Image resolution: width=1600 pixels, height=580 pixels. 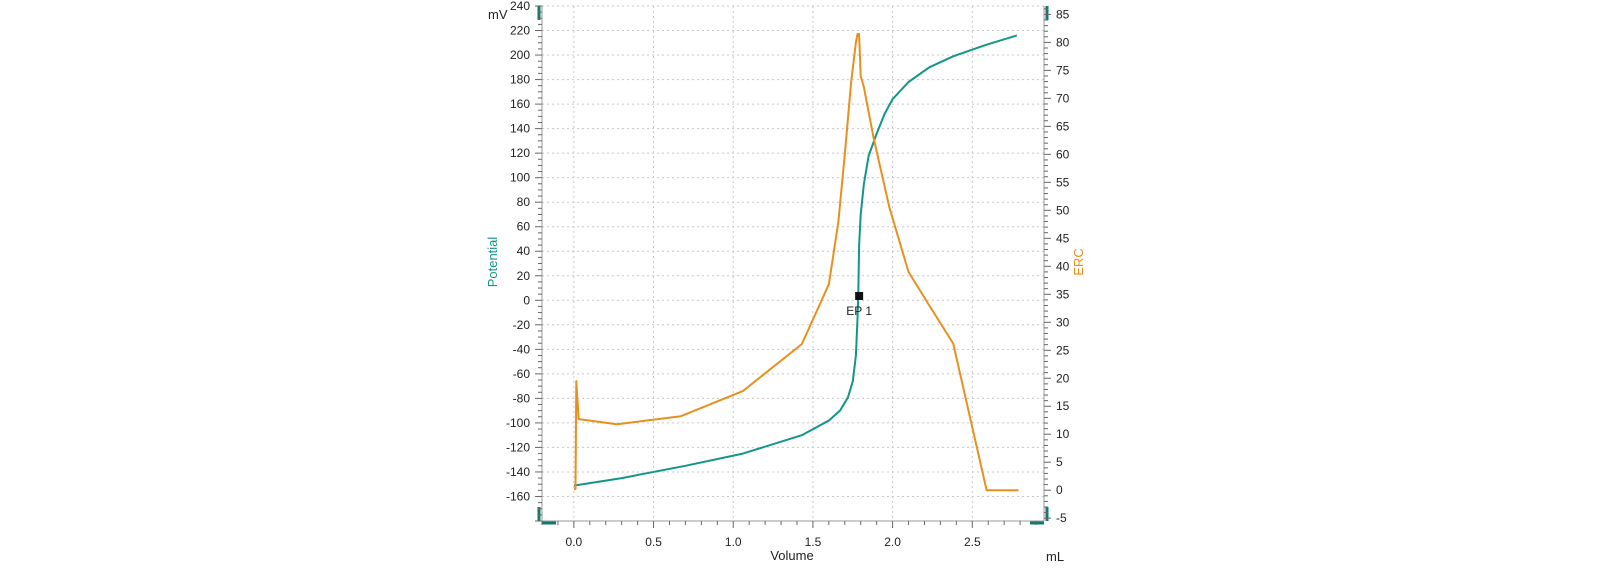 What do you see at coordinates (520, 178) in the screenshot?
I see `y-left-tick-label: 100` at bounding box center [520, 178].